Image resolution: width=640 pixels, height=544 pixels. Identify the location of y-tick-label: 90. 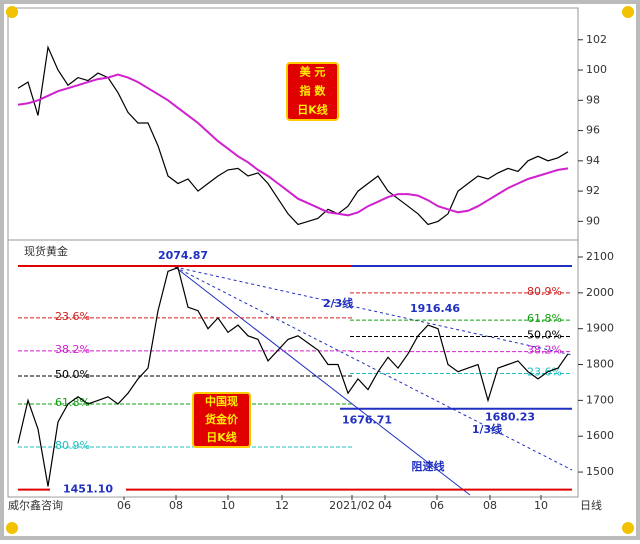
(593, 220).